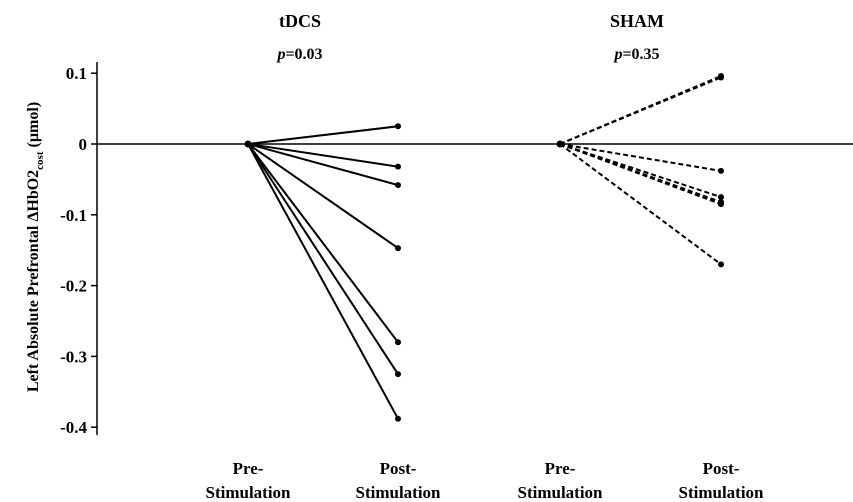  I want to click on y-tick-label: -0.3, so click(73, 356).